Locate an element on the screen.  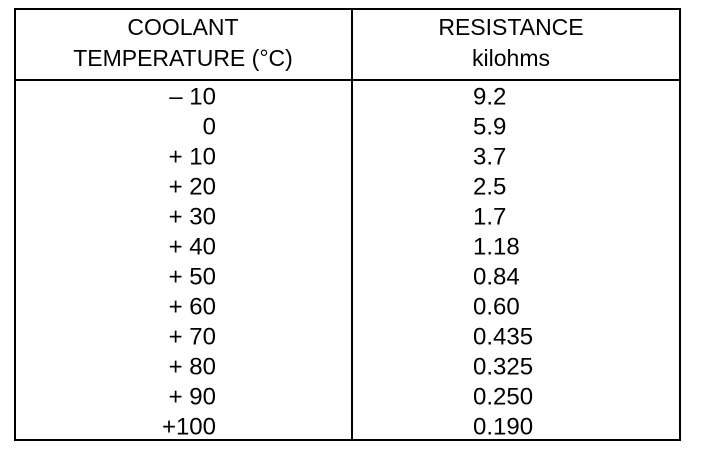
temperature-cell: – 10 is located at coordinates (192, 96).